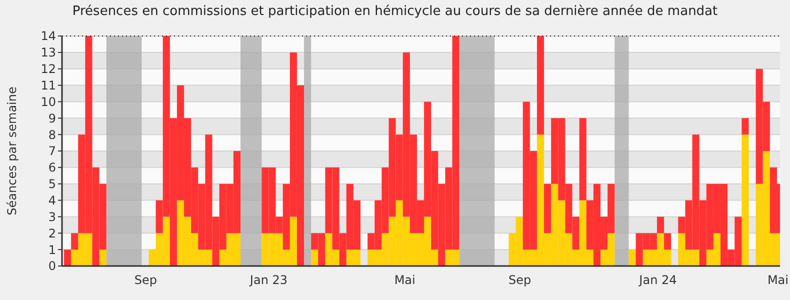 Image resolution: width=790 pixels, height=300 pixels. I want to click on y-tick-label: 4, so click(52, 200).